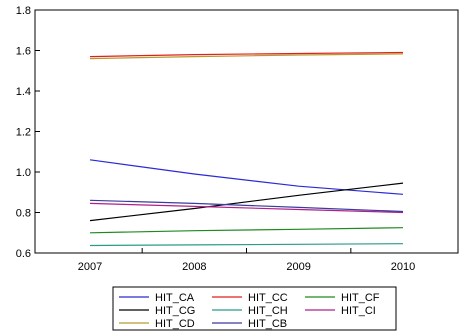 This screenshot has width=468, height=335. I want to click on x-tick-label: 2007, so click(90, 267).